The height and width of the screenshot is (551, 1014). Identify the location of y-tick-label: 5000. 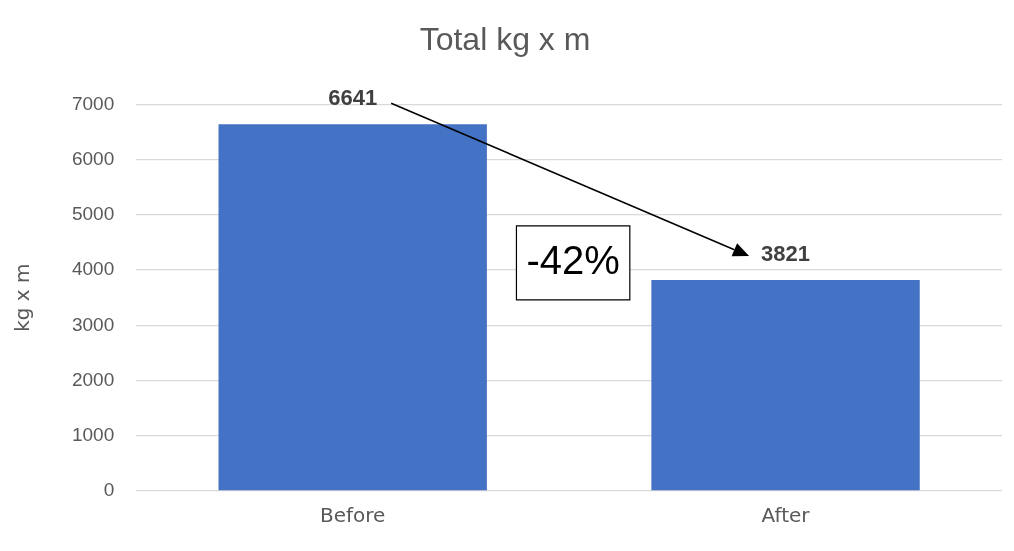
(93, 214).